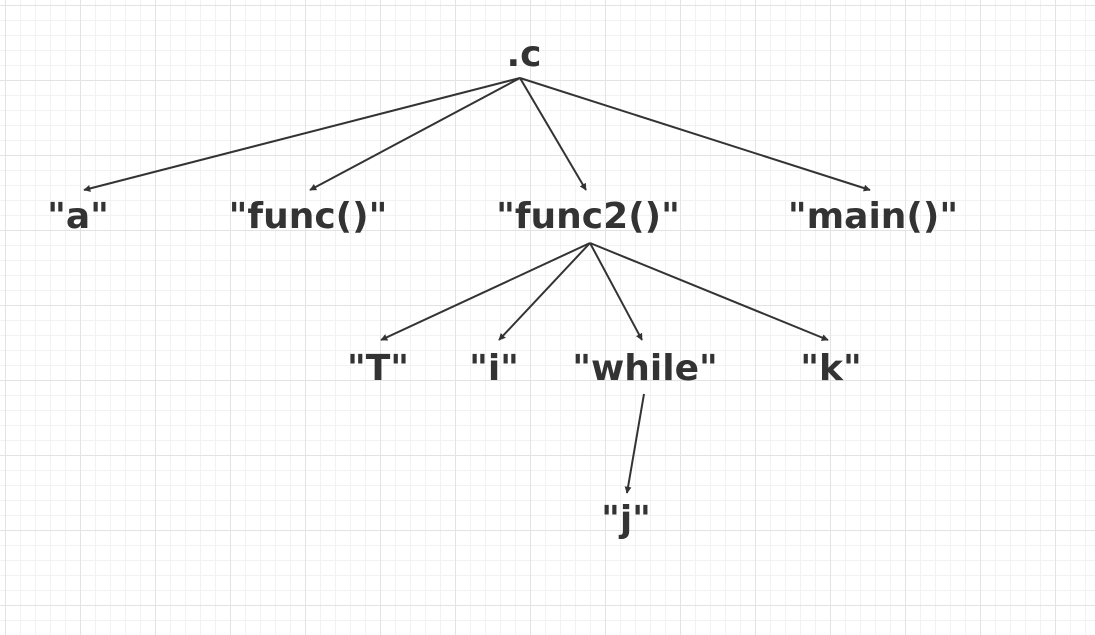  Describe the element at coordinates (378, 368) in the screenshot. I see `node-T: "T"` at that location.